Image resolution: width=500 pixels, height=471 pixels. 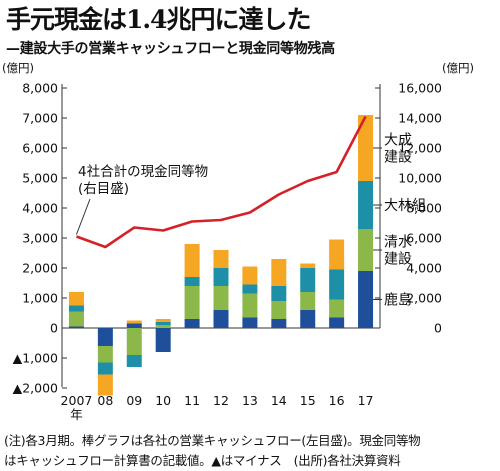 What do you see at coordinates (143, 171) in the screenshot?
I see `line-annotation-text: 4社合計の現金同等物` at bounding box center [143, 171].